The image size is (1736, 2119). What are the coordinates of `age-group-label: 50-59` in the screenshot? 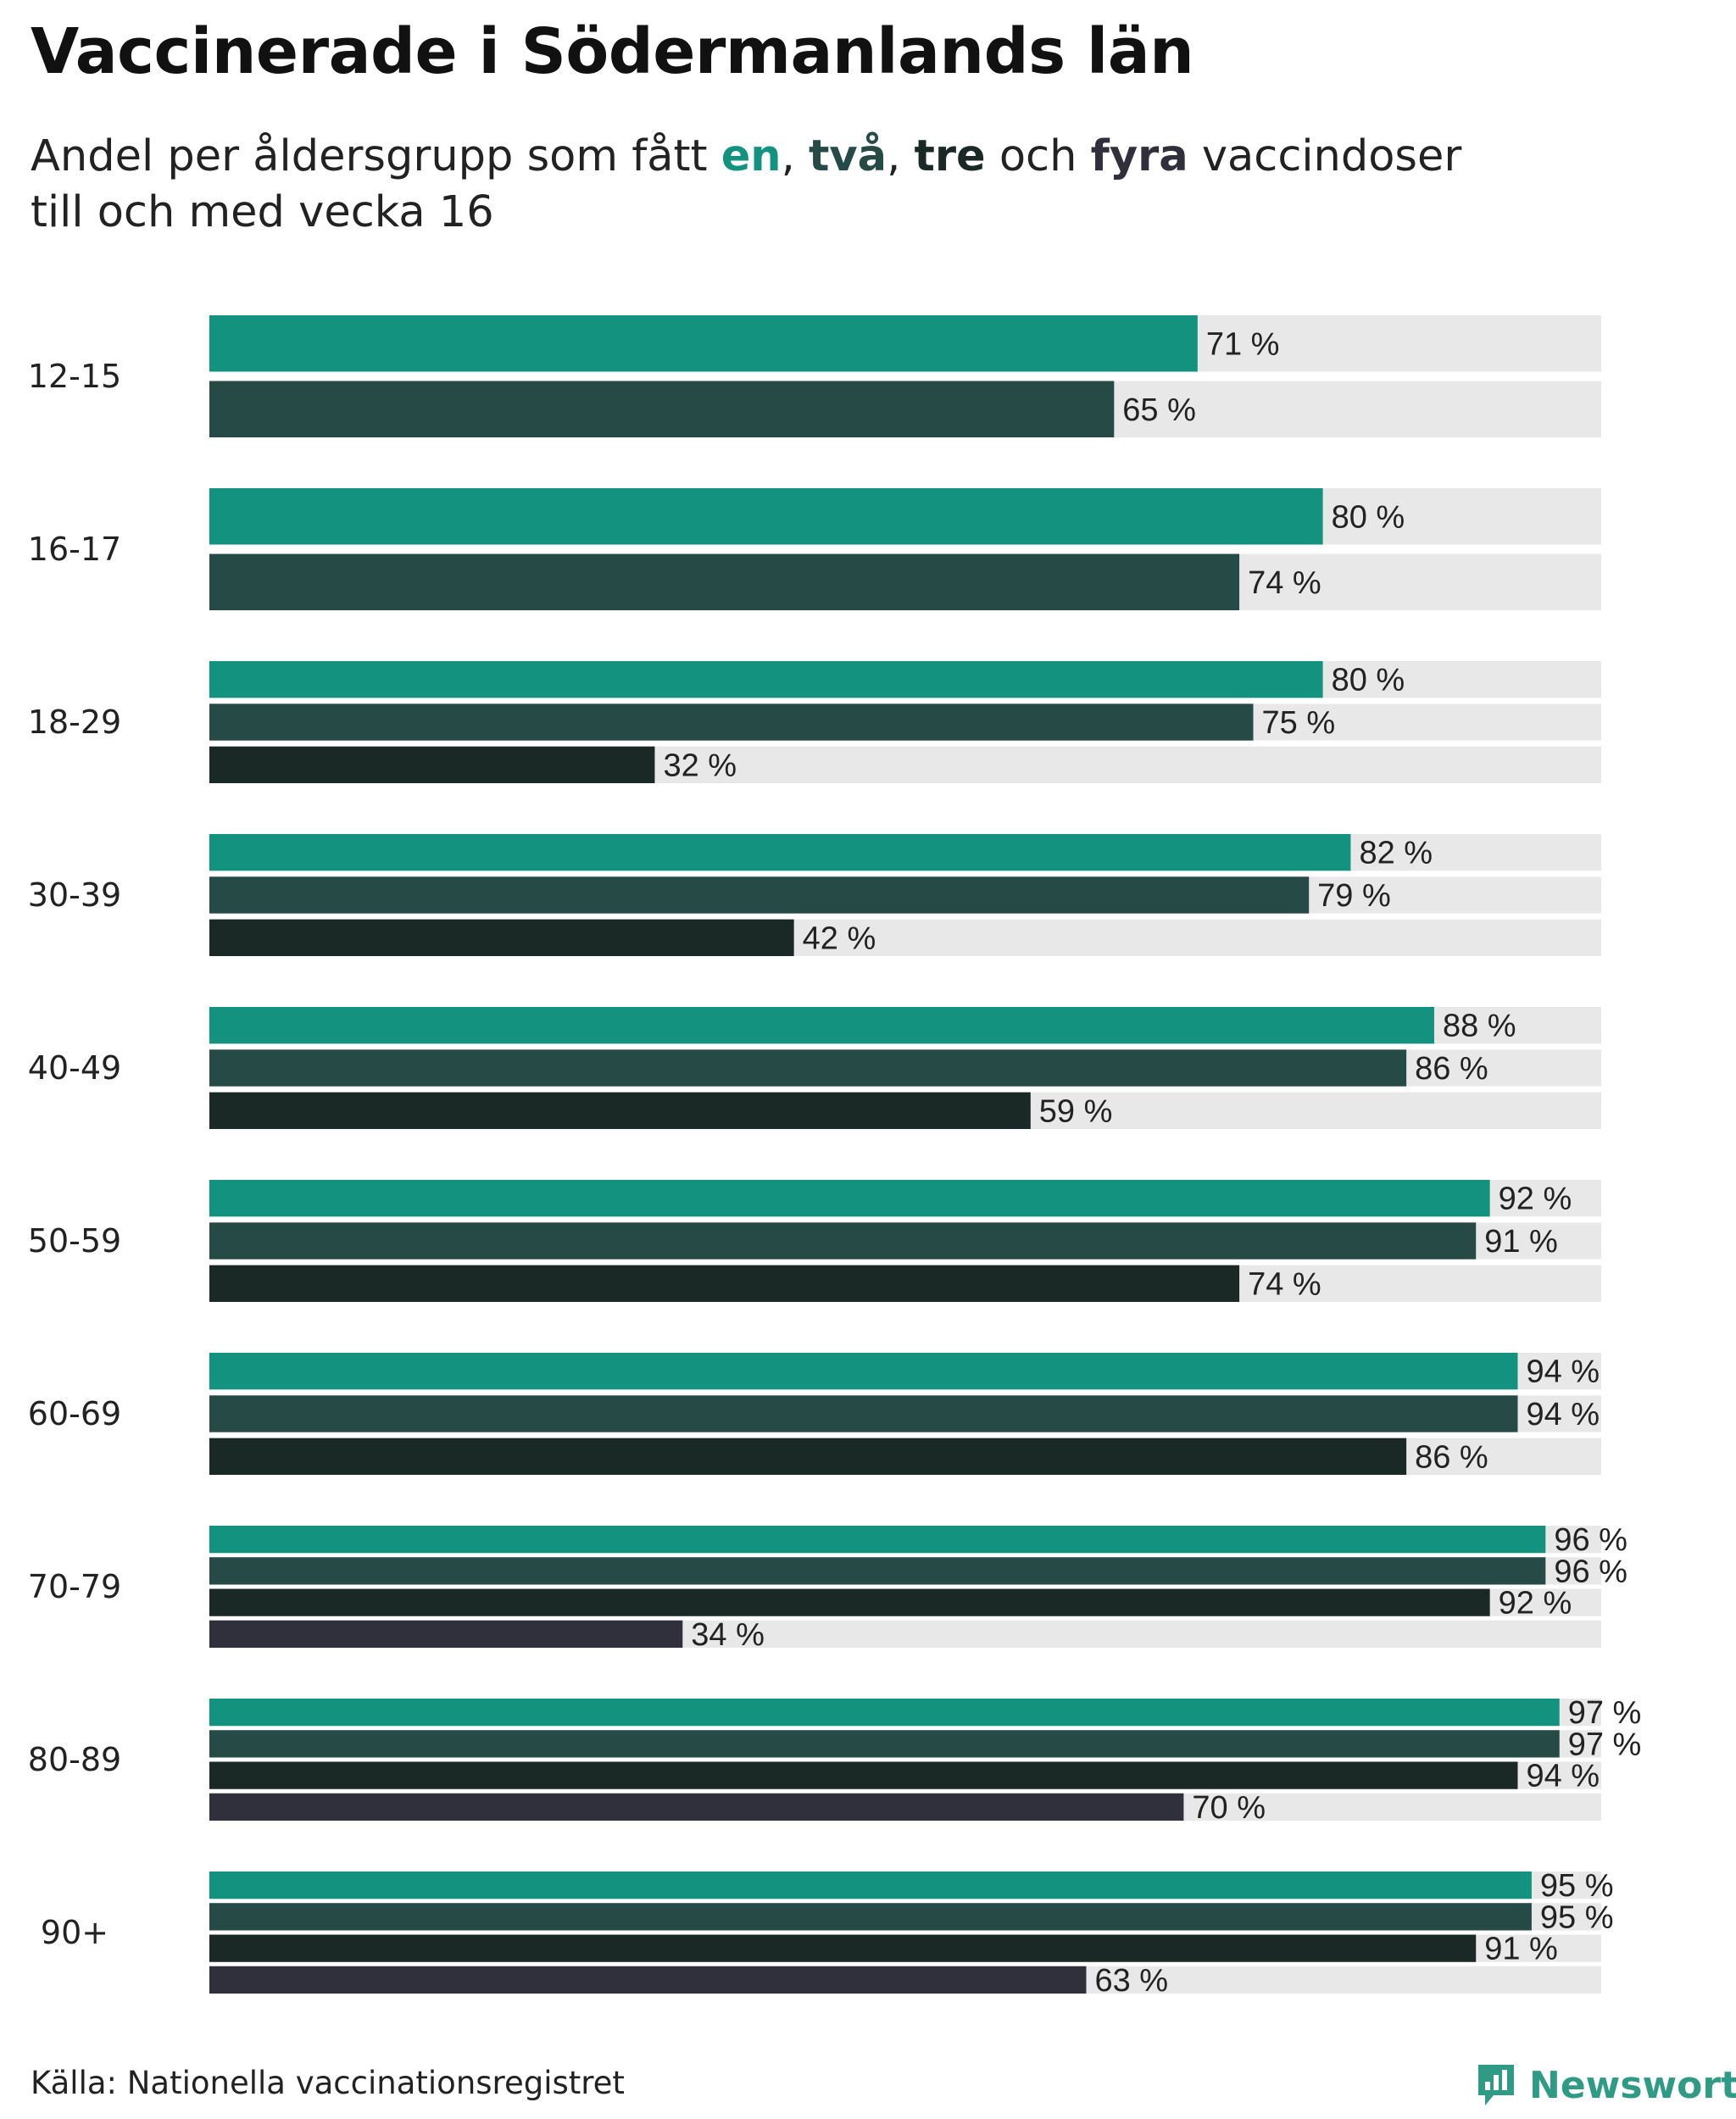 It's located at (74, 1241).